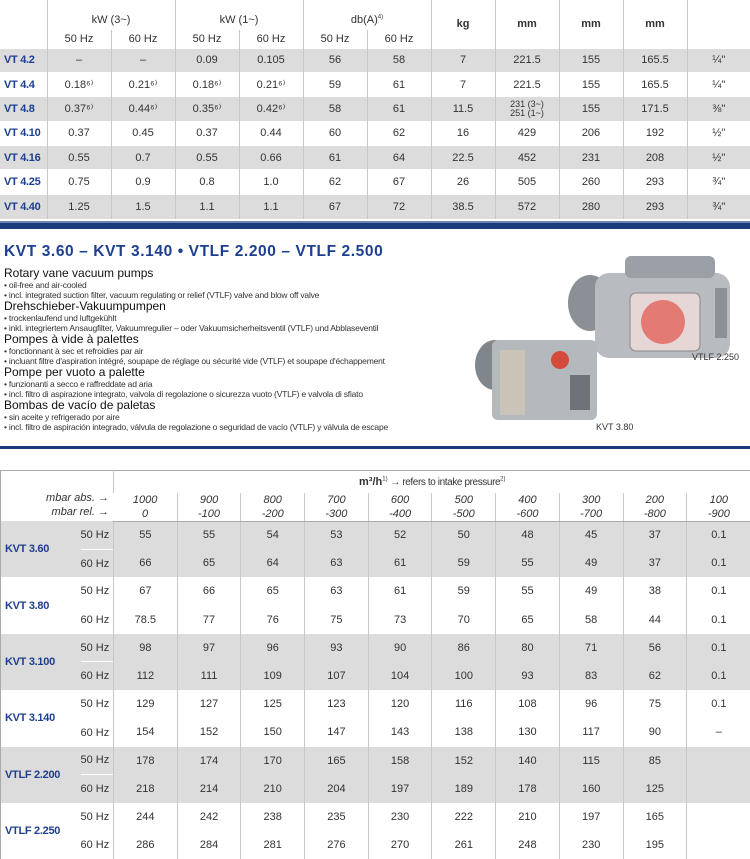 This screenshot has width=750, height=859. I want to click on capacity-cell: 174, so click(209, 761).